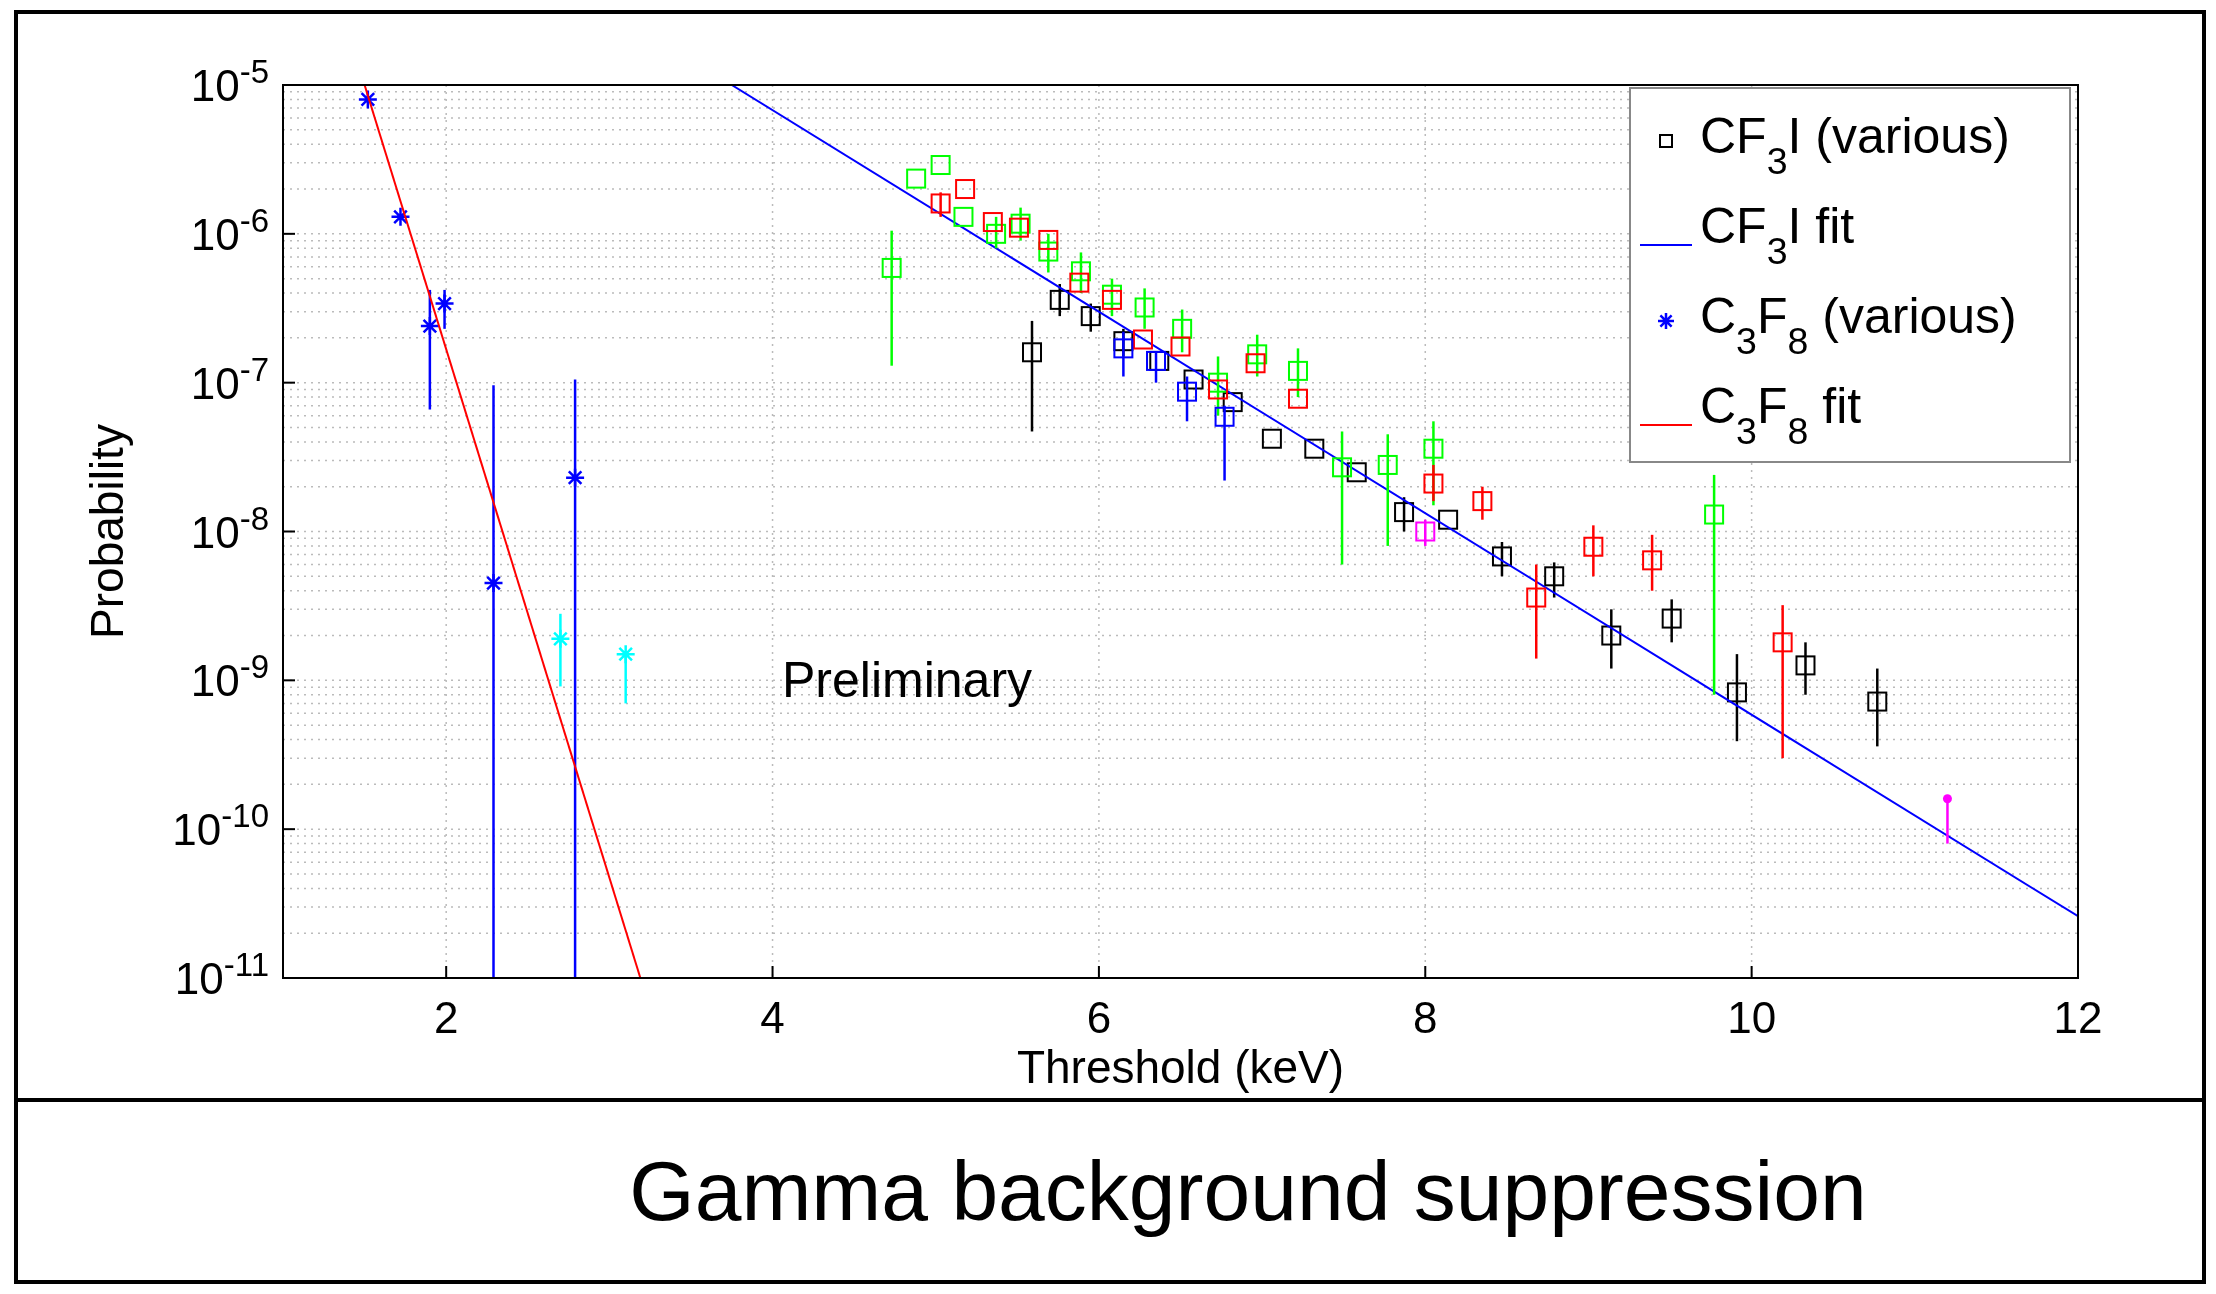  I want to click on text: Gamma background suppression, so click(1248, 1191).